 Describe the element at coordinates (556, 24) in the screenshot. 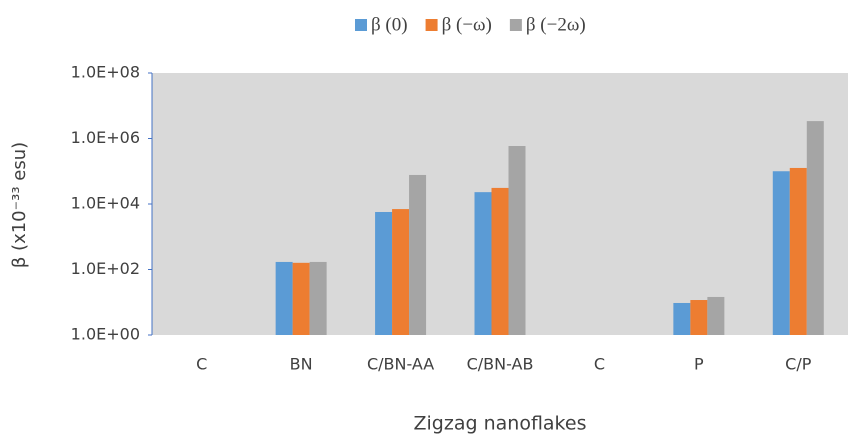

I see `legend-label: β (−2ω)` at that location.